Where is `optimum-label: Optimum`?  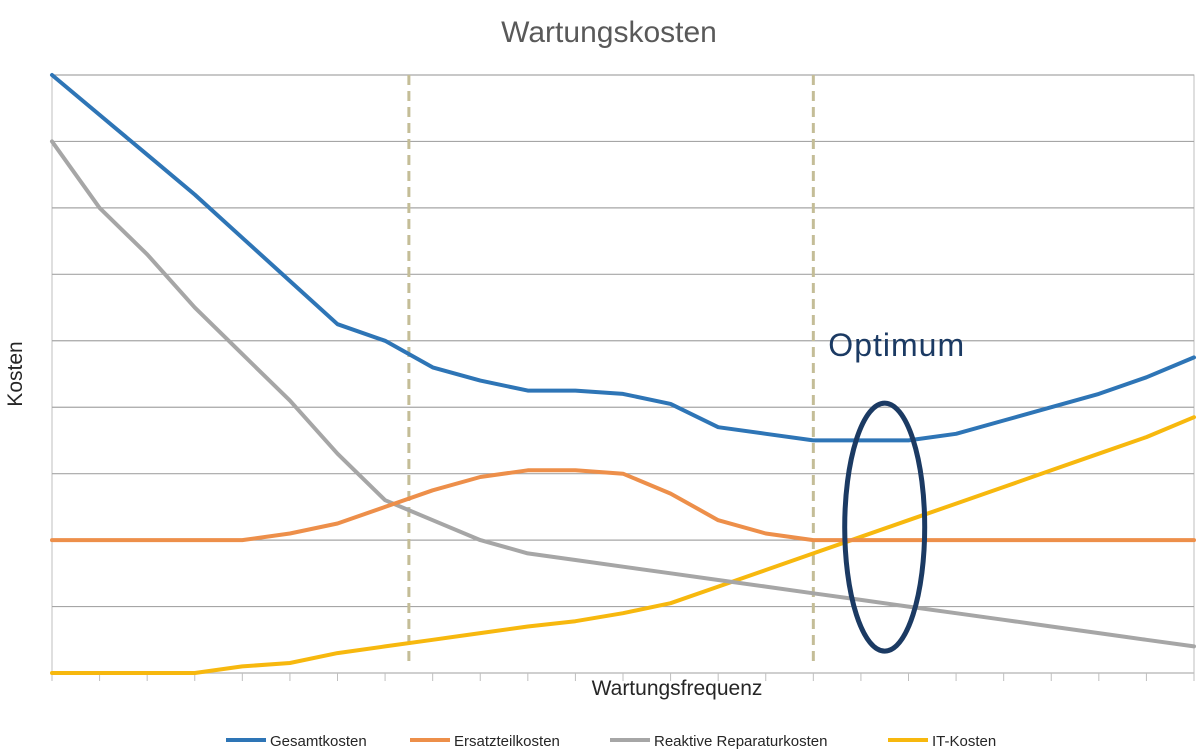 optimum-label: Optimum is located at coordinates (896, 345).